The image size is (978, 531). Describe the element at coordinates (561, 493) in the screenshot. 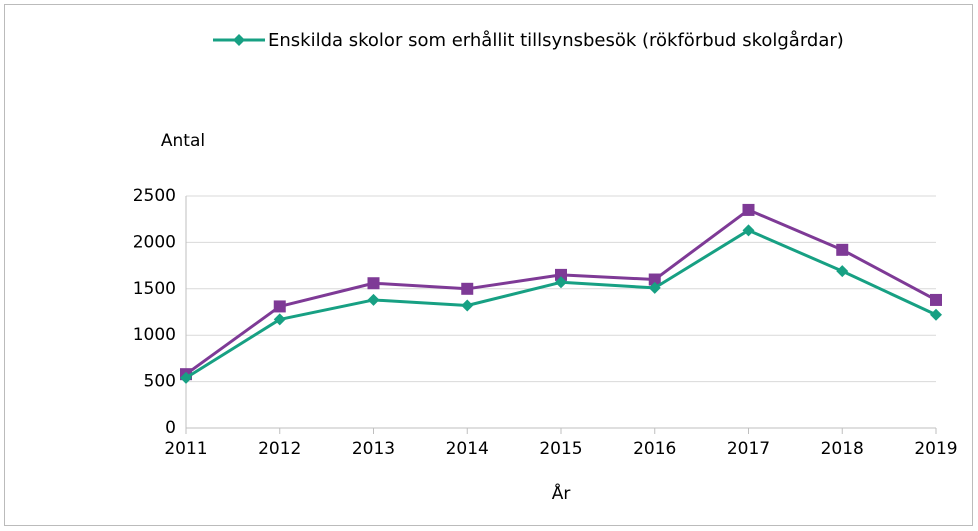

I see `x-axis-label: År` at that location.